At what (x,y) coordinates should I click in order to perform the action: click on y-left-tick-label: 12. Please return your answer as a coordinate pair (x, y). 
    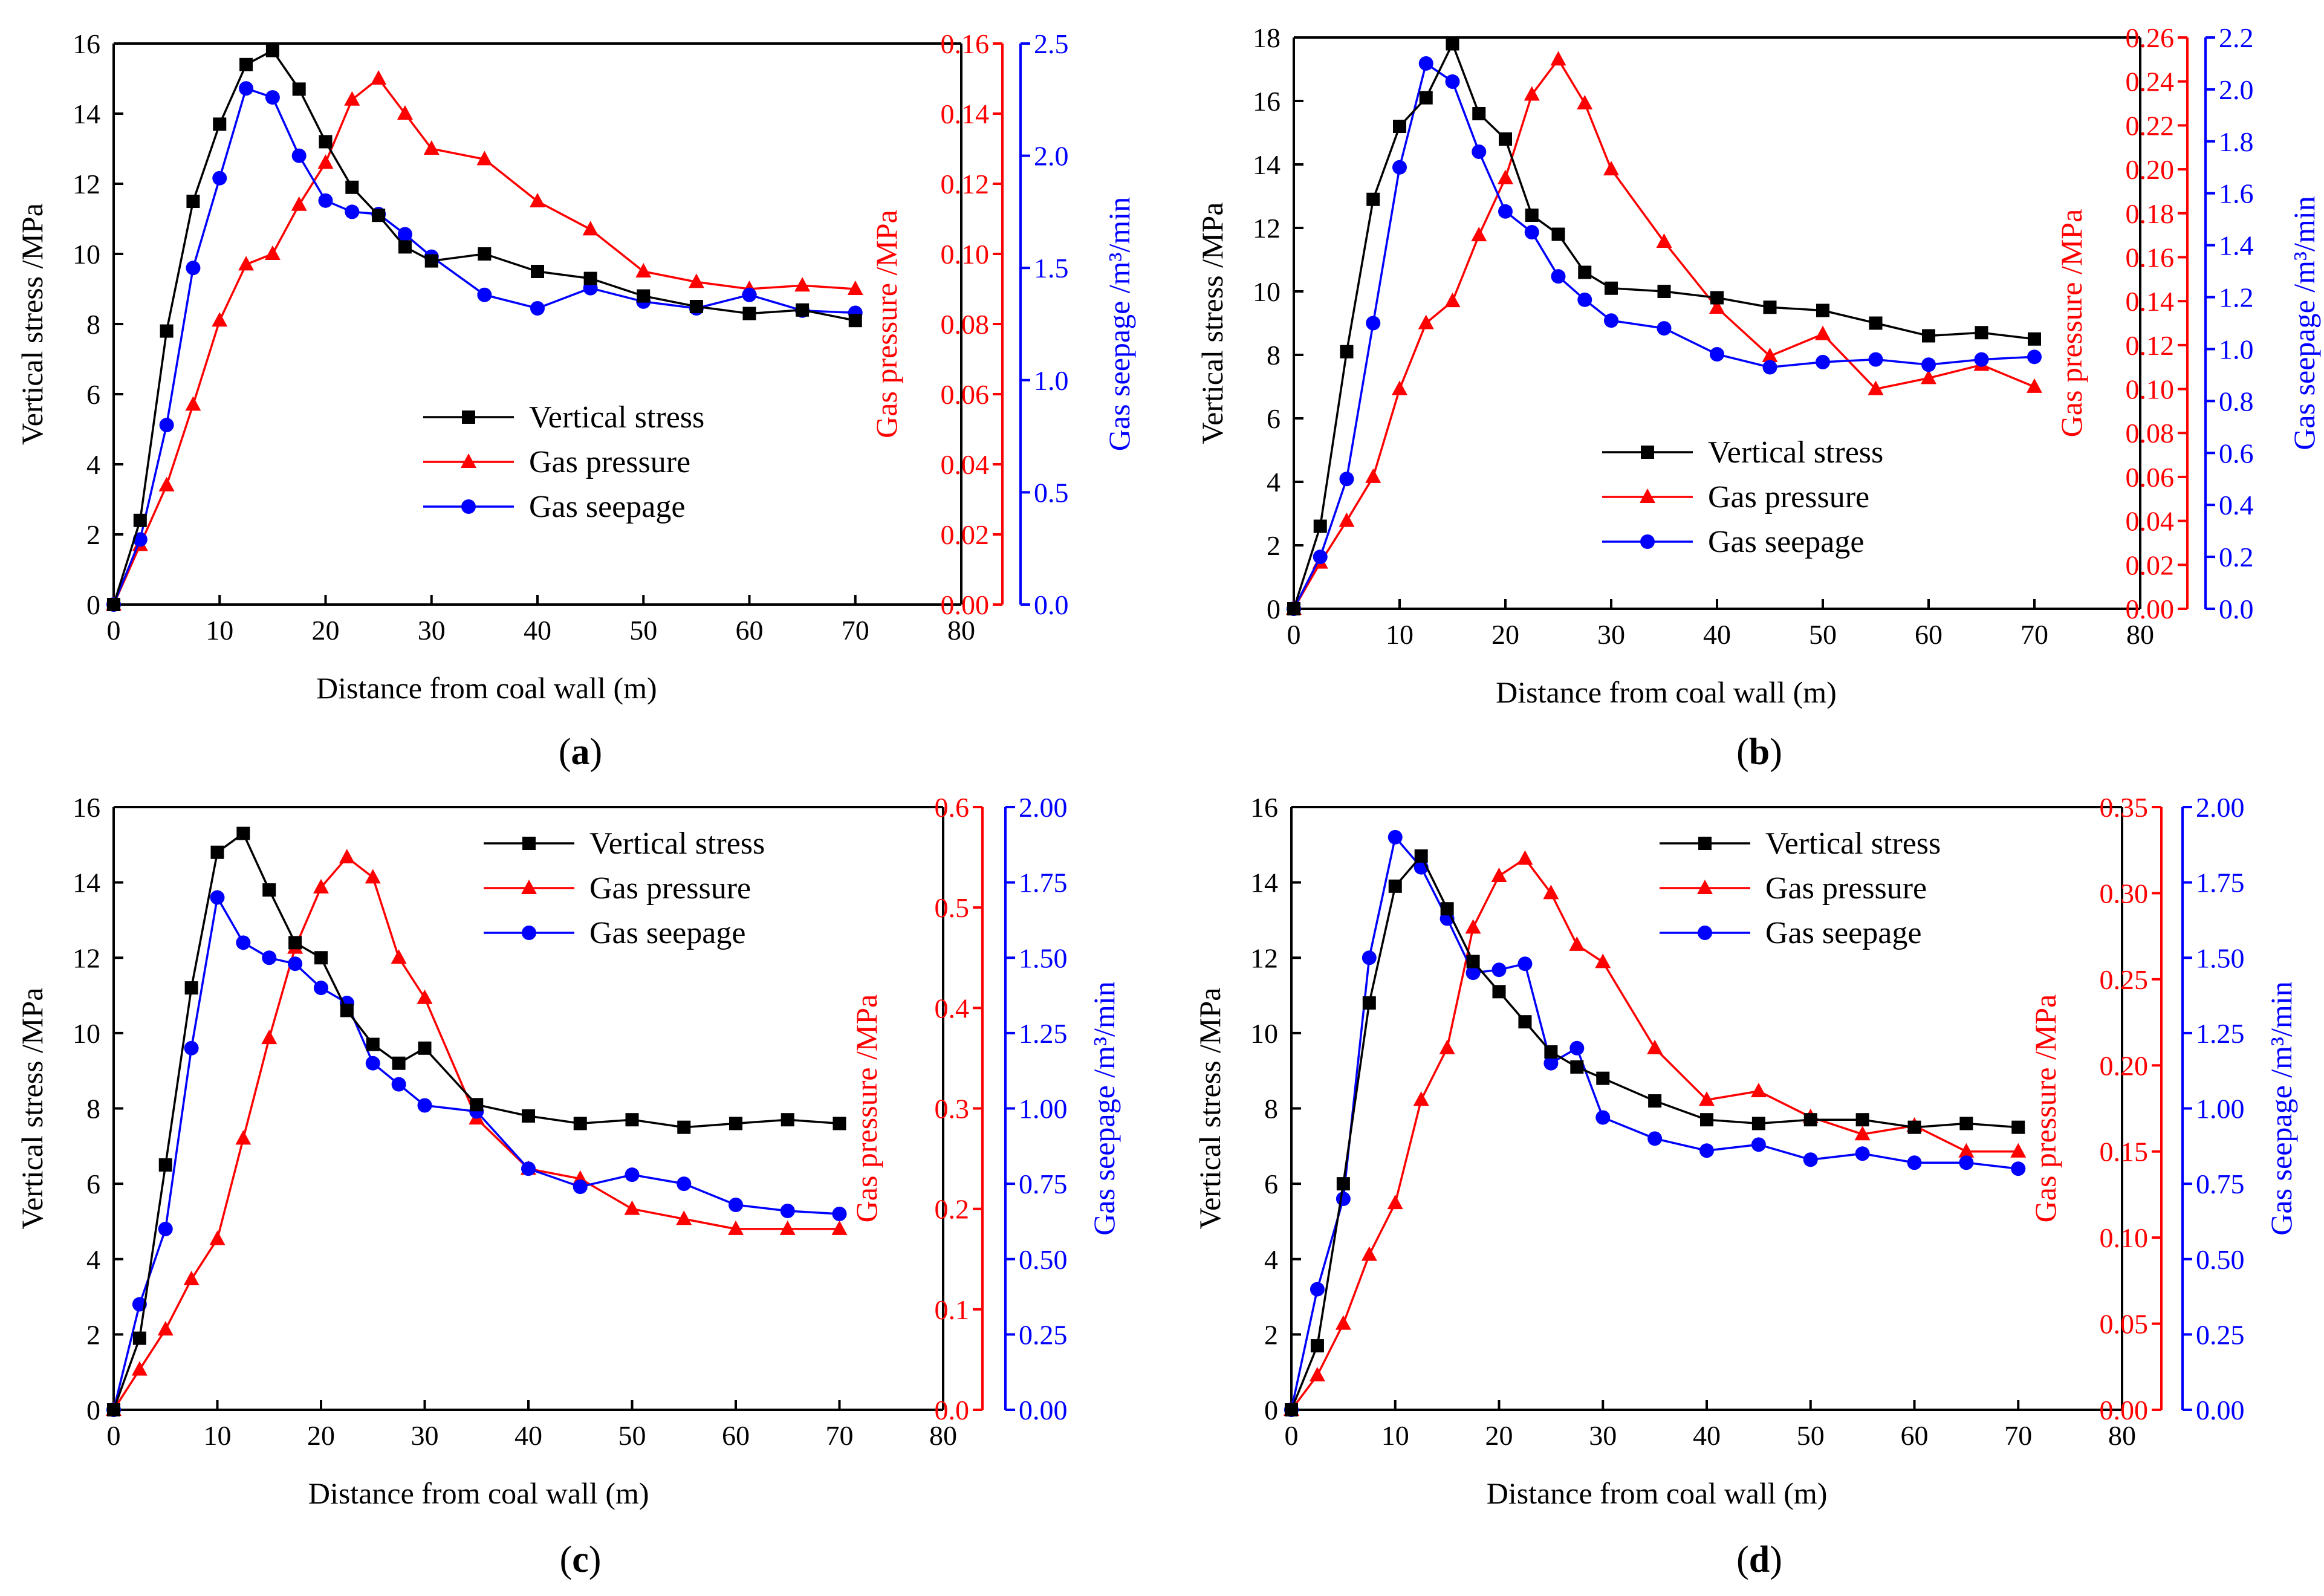
    Looking at the image, I should click on (1264, 957).